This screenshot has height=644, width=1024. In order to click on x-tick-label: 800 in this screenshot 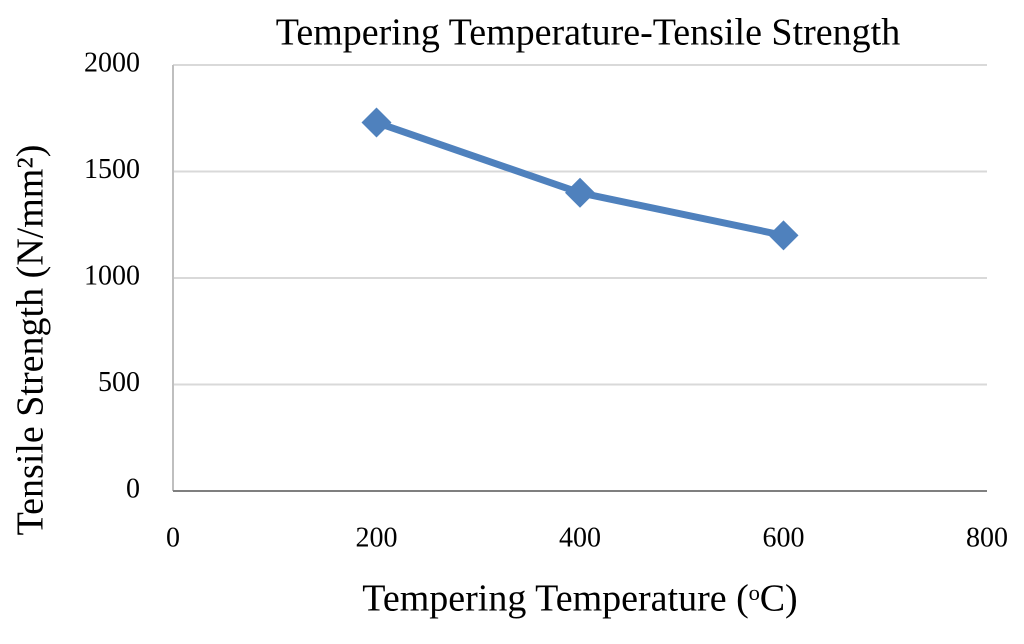, I will do `click(987, 537)`.